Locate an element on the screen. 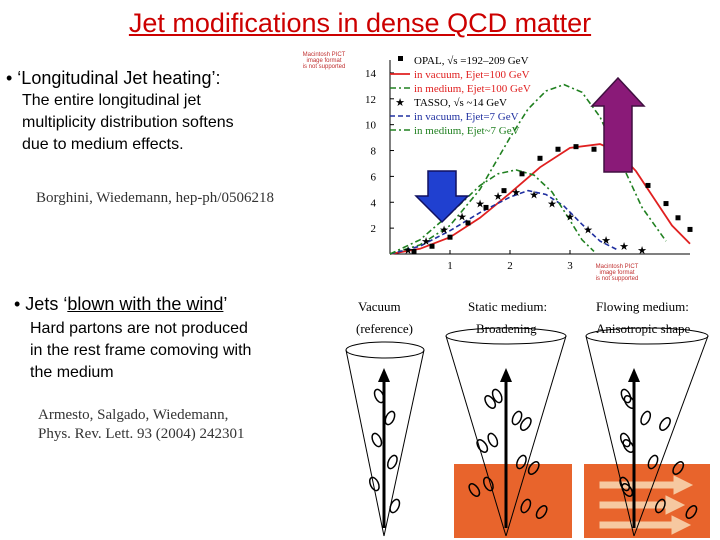 Image resolution: width=720 pixels, height=540 pixels. flow-arrows is located at coordinates (646, 505).